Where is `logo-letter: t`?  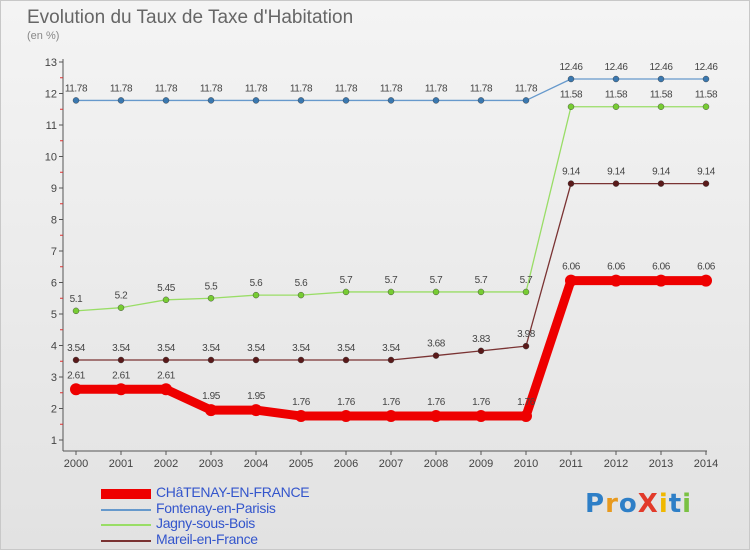 logo-letter: t is located at coordinates (675, 504).